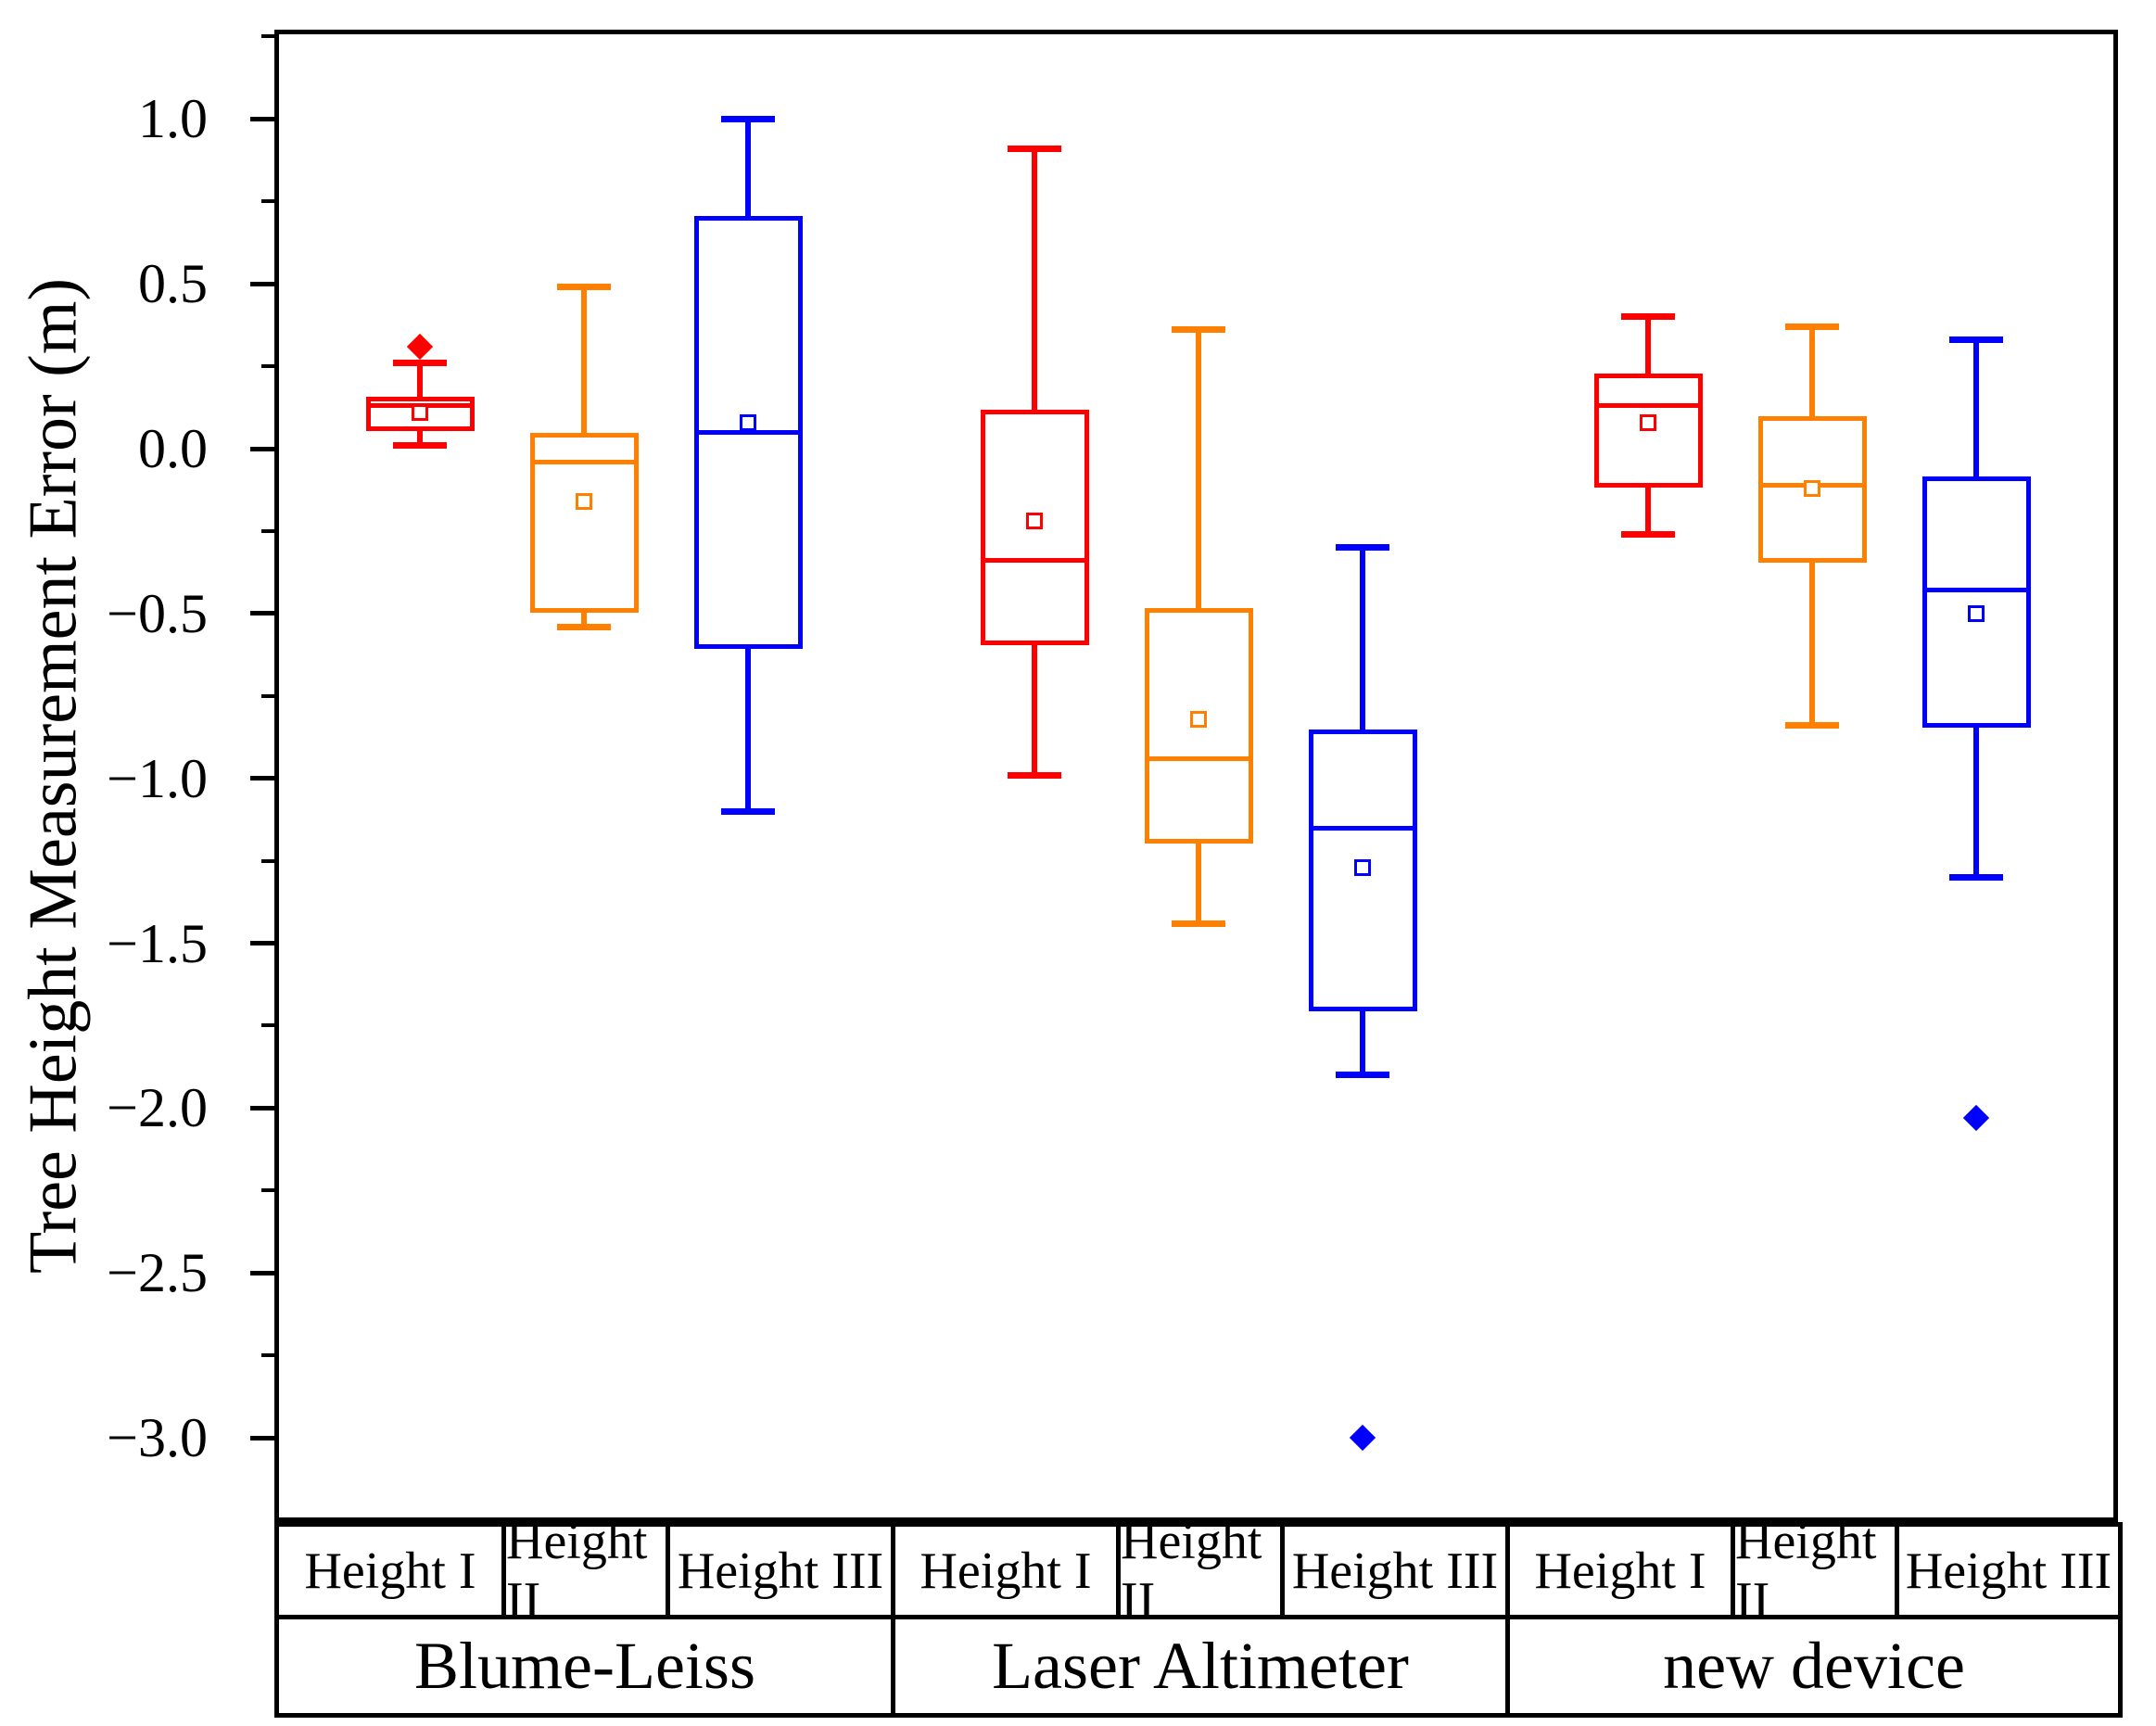 This screenshot has width=2156, height=1726. I want to click on y-axis-tick-label: 0.5, so click(173, 284).